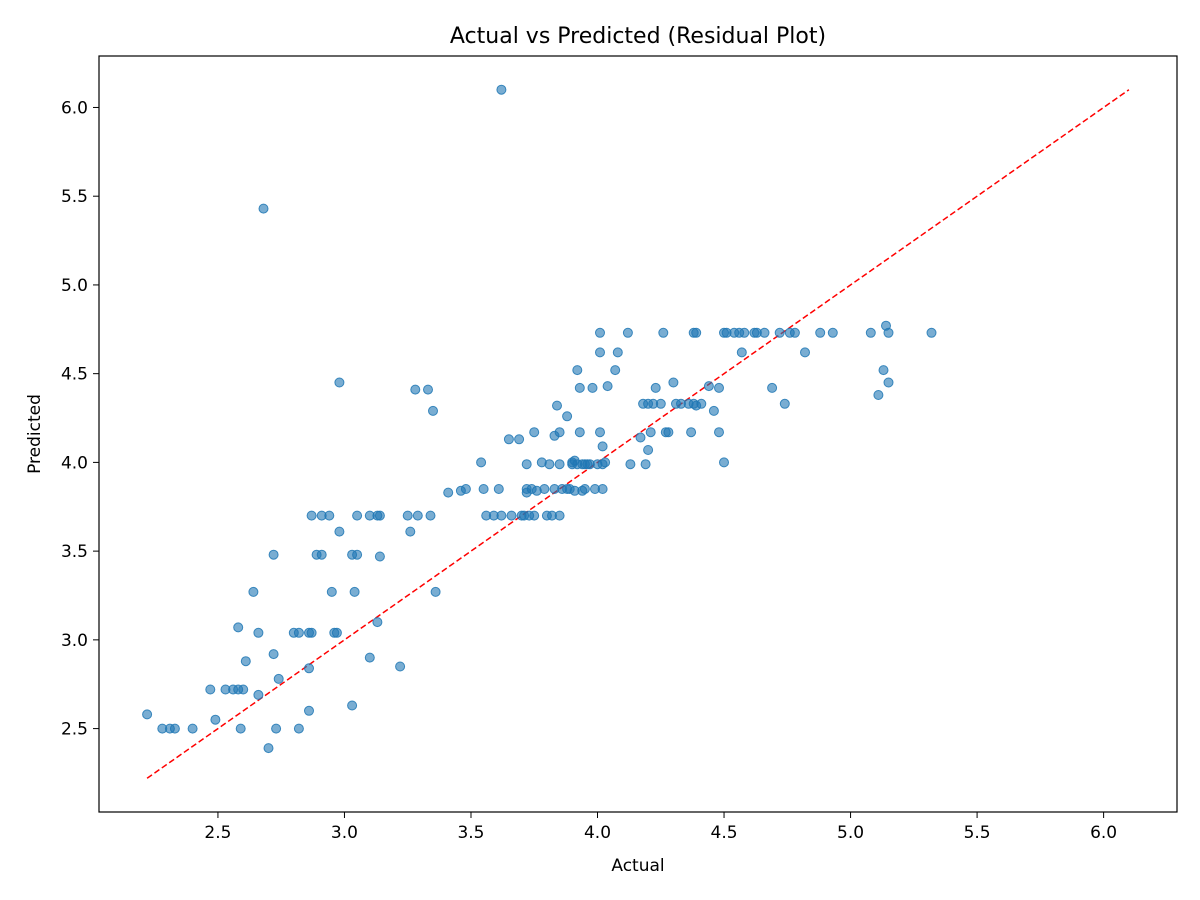  I want to click on x-tick-label: 3.5, so click(470, 833).